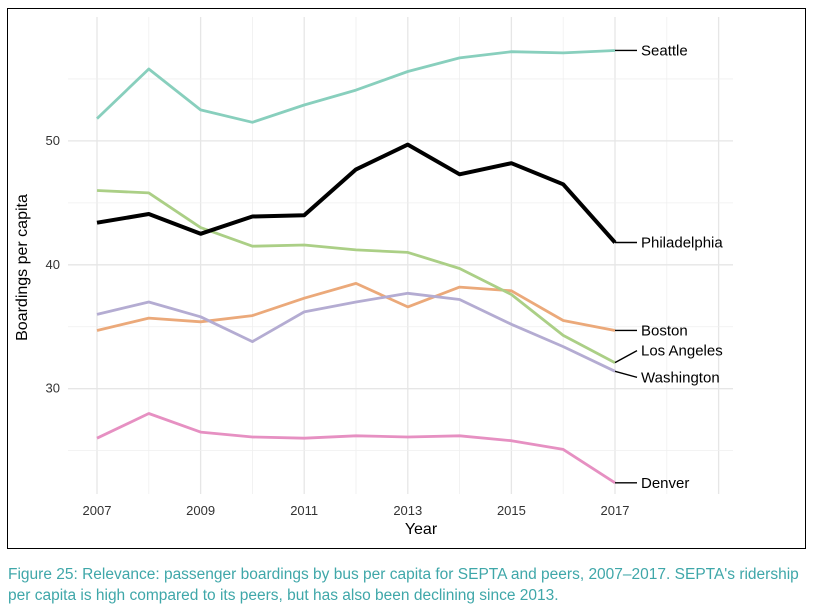 The height and width of the screenshot is (612, 814). Describe the element at coordinates (626, 357) in the screenshot. I see `leader-line-los-angeles` at that location.